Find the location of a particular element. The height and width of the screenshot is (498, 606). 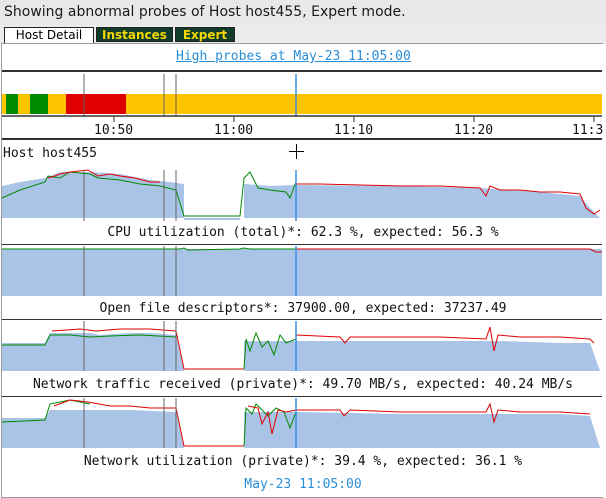

tab-expert: Expert is located at coordinates (205, 34).